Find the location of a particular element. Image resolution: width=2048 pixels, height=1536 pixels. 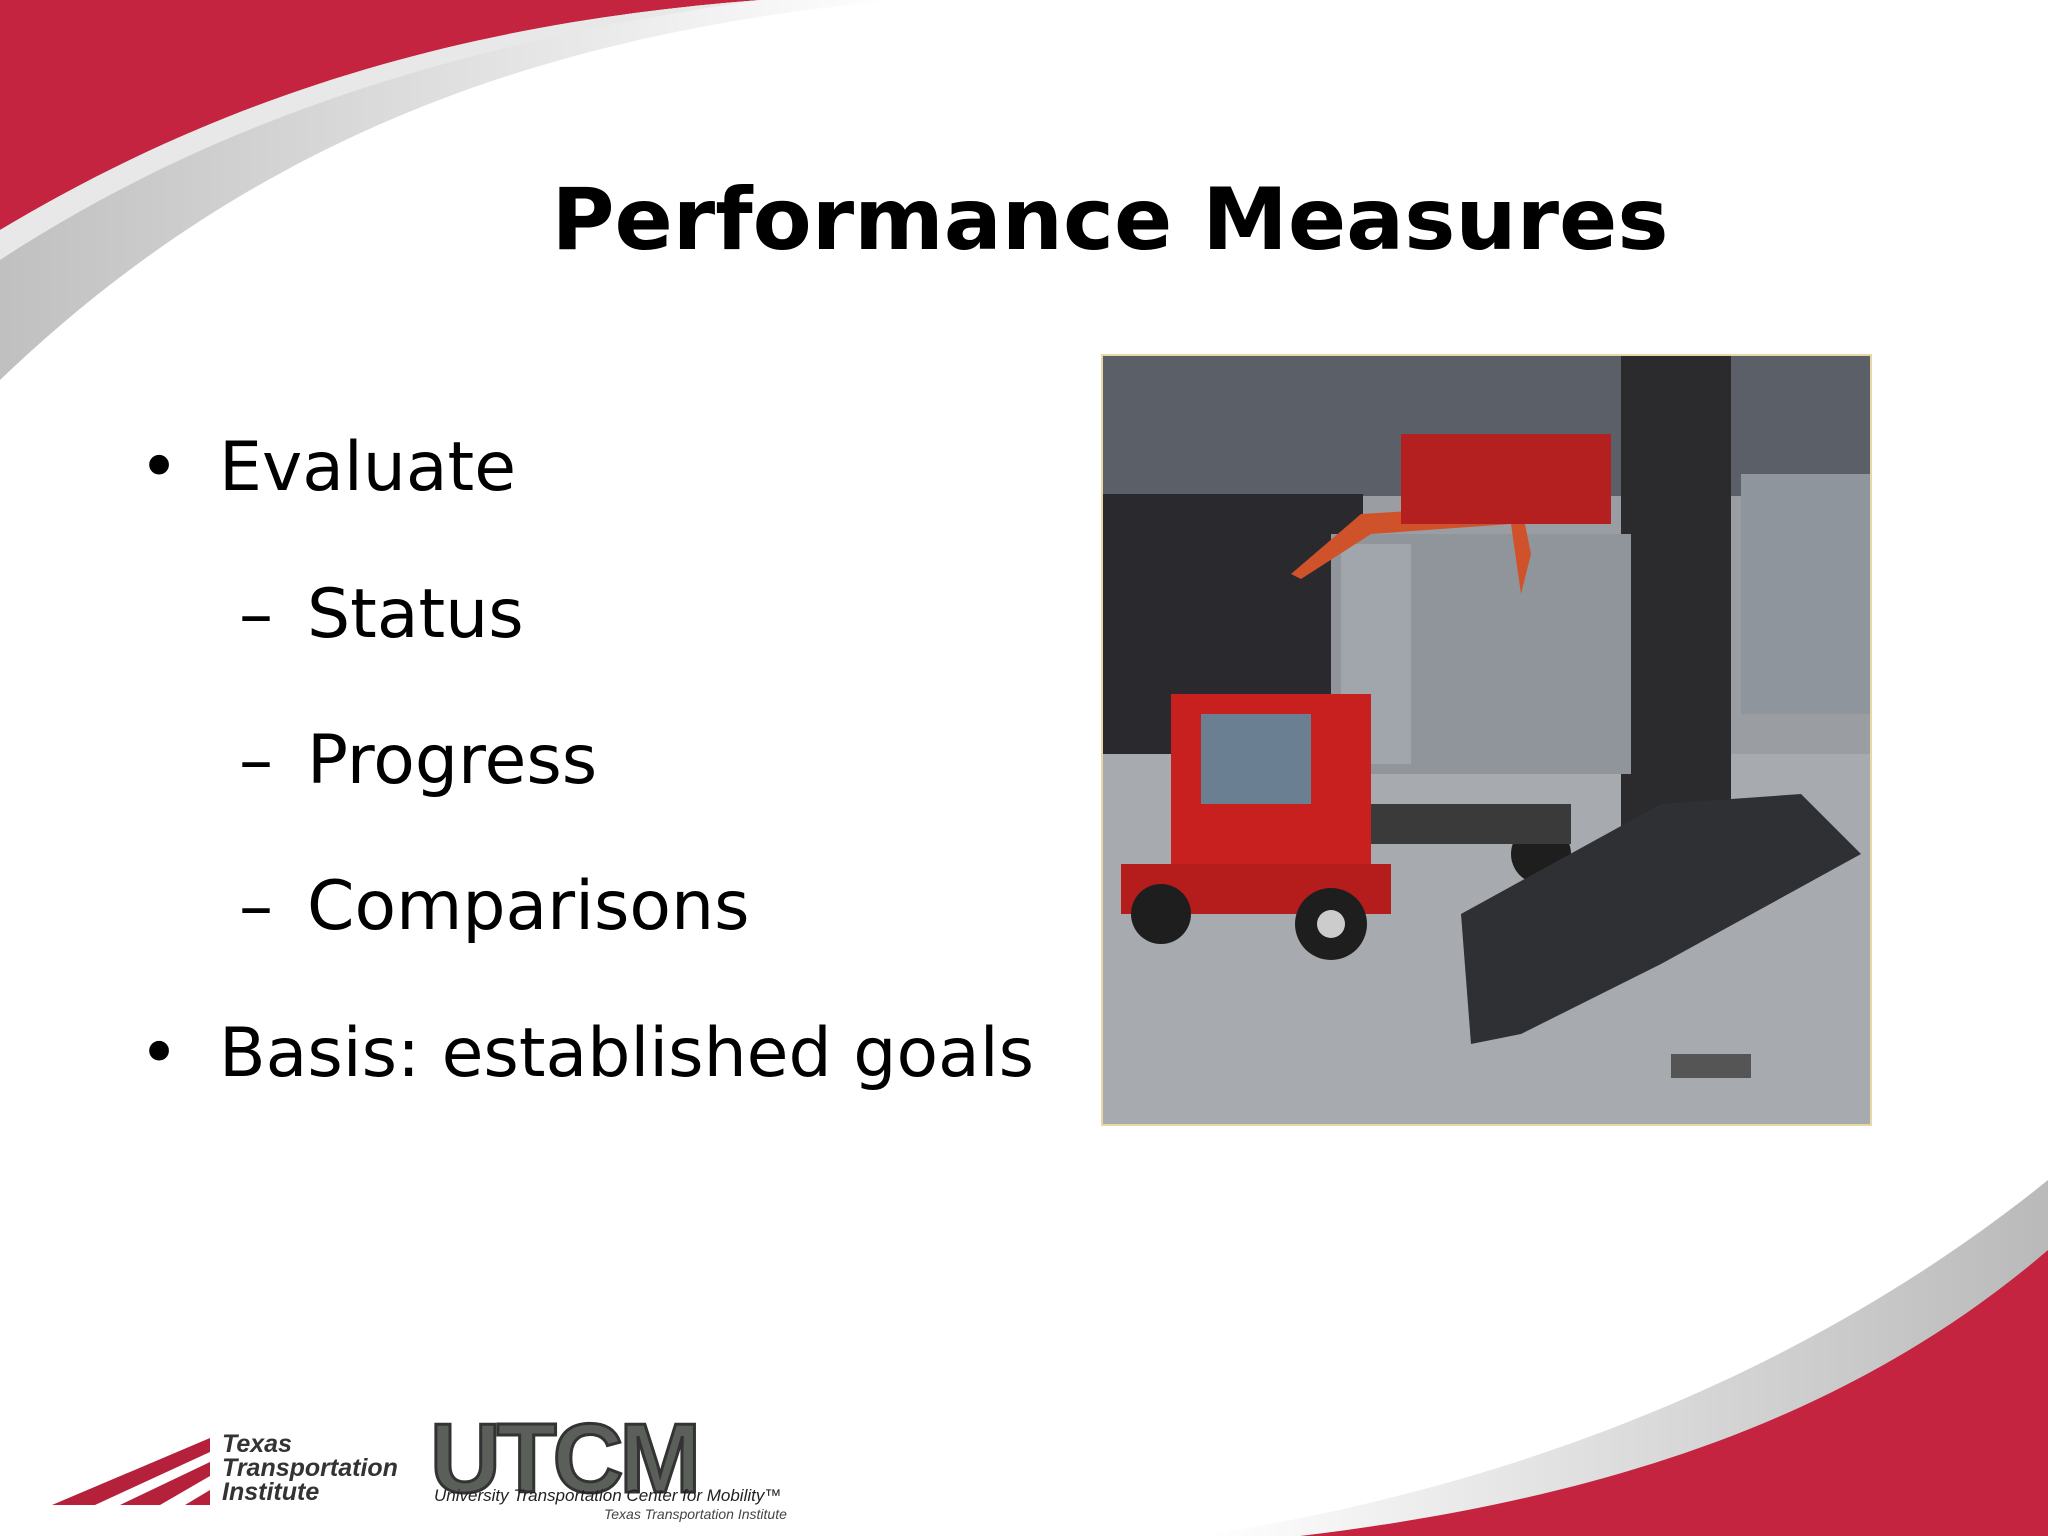

tti-logo-line: Texas is located at coordinates (257, 1444).